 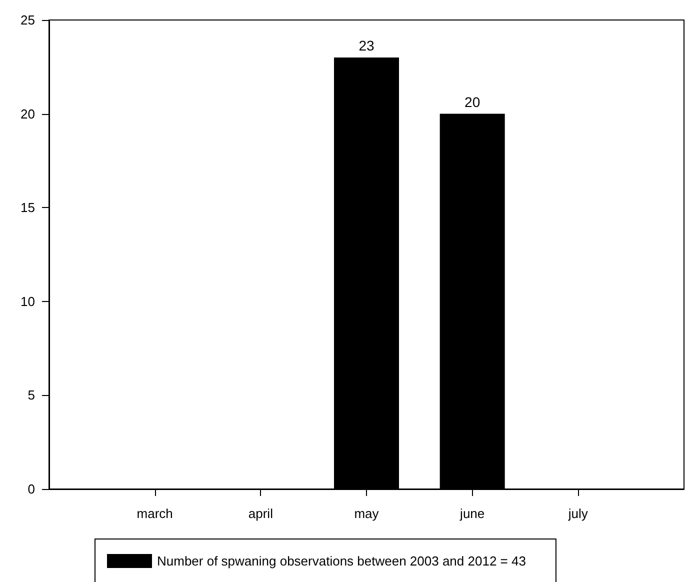 I want to click on y-tick-label: 5, so click(x=31, y=395).